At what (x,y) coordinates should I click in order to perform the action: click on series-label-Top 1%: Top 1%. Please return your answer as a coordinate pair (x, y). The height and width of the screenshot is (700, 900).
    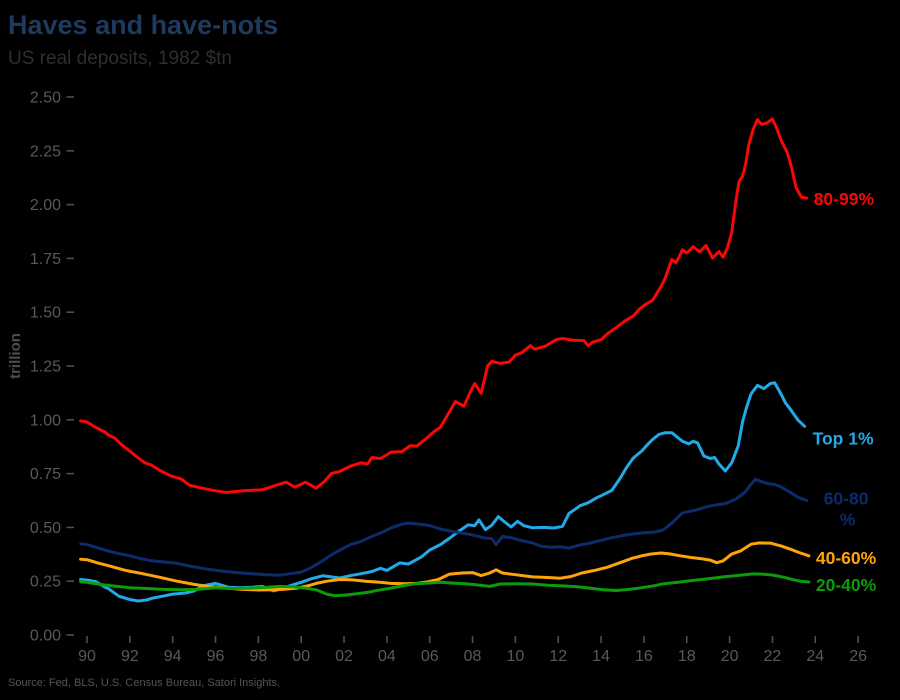
    Looking at the image, I should click on (843, 438).